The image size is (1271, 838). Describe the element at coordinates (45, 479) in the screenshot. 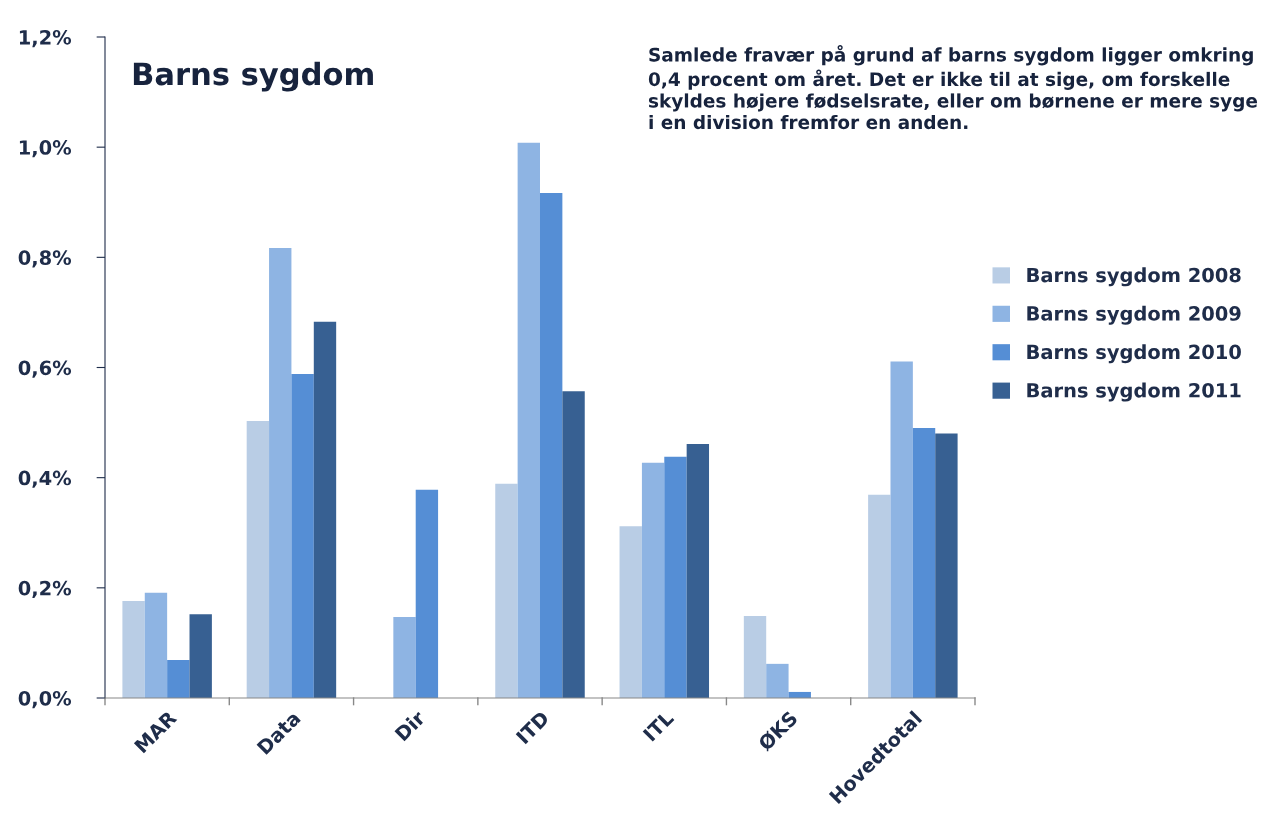

I see `y-tick-label: 0,4%` at that location.